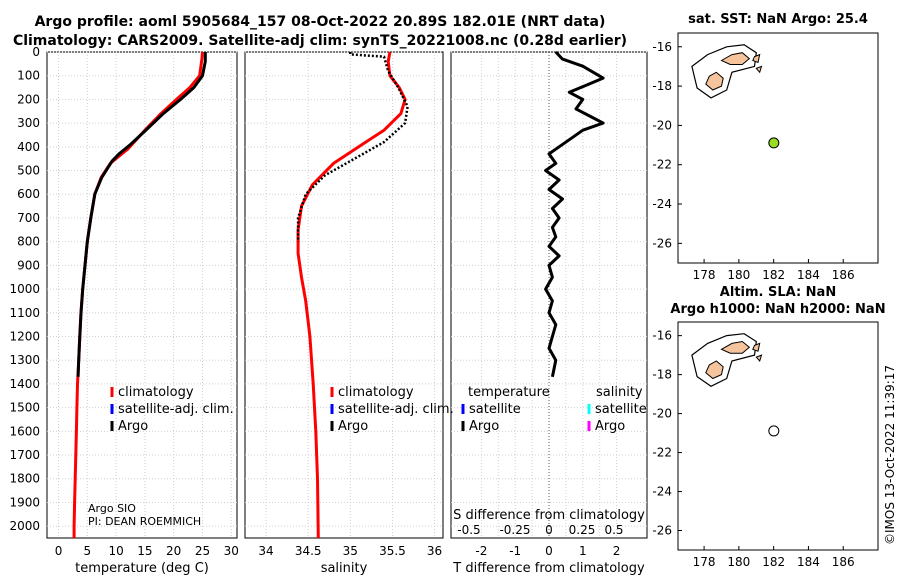 The width and height of the screenshot is (900, 580). What do you see at coordinates (778, 292) in the screenshot?
I see `sla-map-title-line1: Altim. SLA: NaN` at bounding box center [778, 292].